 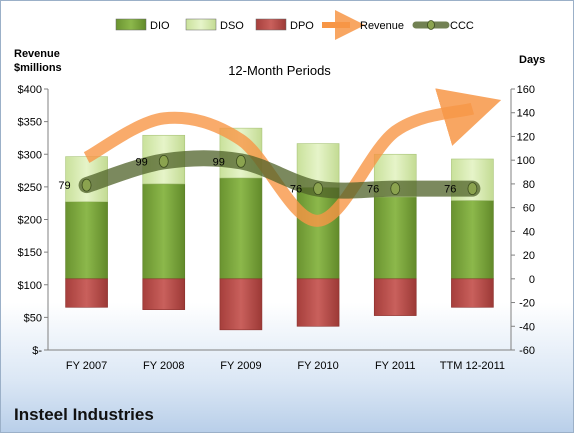 What do you see at coordinates (160, 26) in the screenshot?
I see `legend-label-dio: DIO` at bounding box center [160, 26].